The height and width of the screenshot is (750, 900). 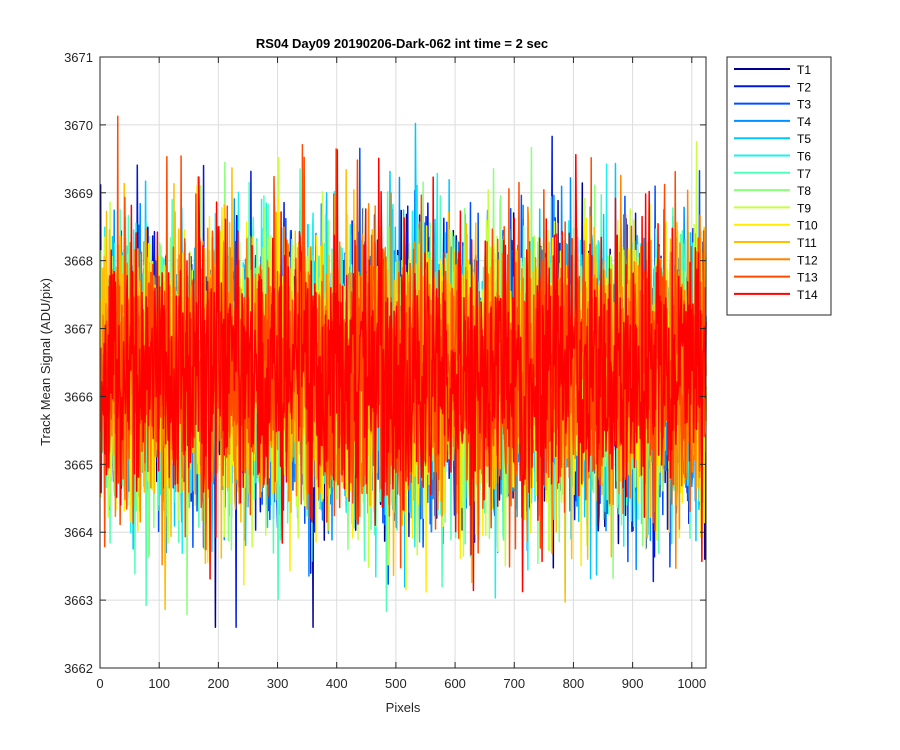 What do you see at coordinates (78, 532) in the screenshot?
I see `y-tick-label: 3664` at bounding box center [78, 532].